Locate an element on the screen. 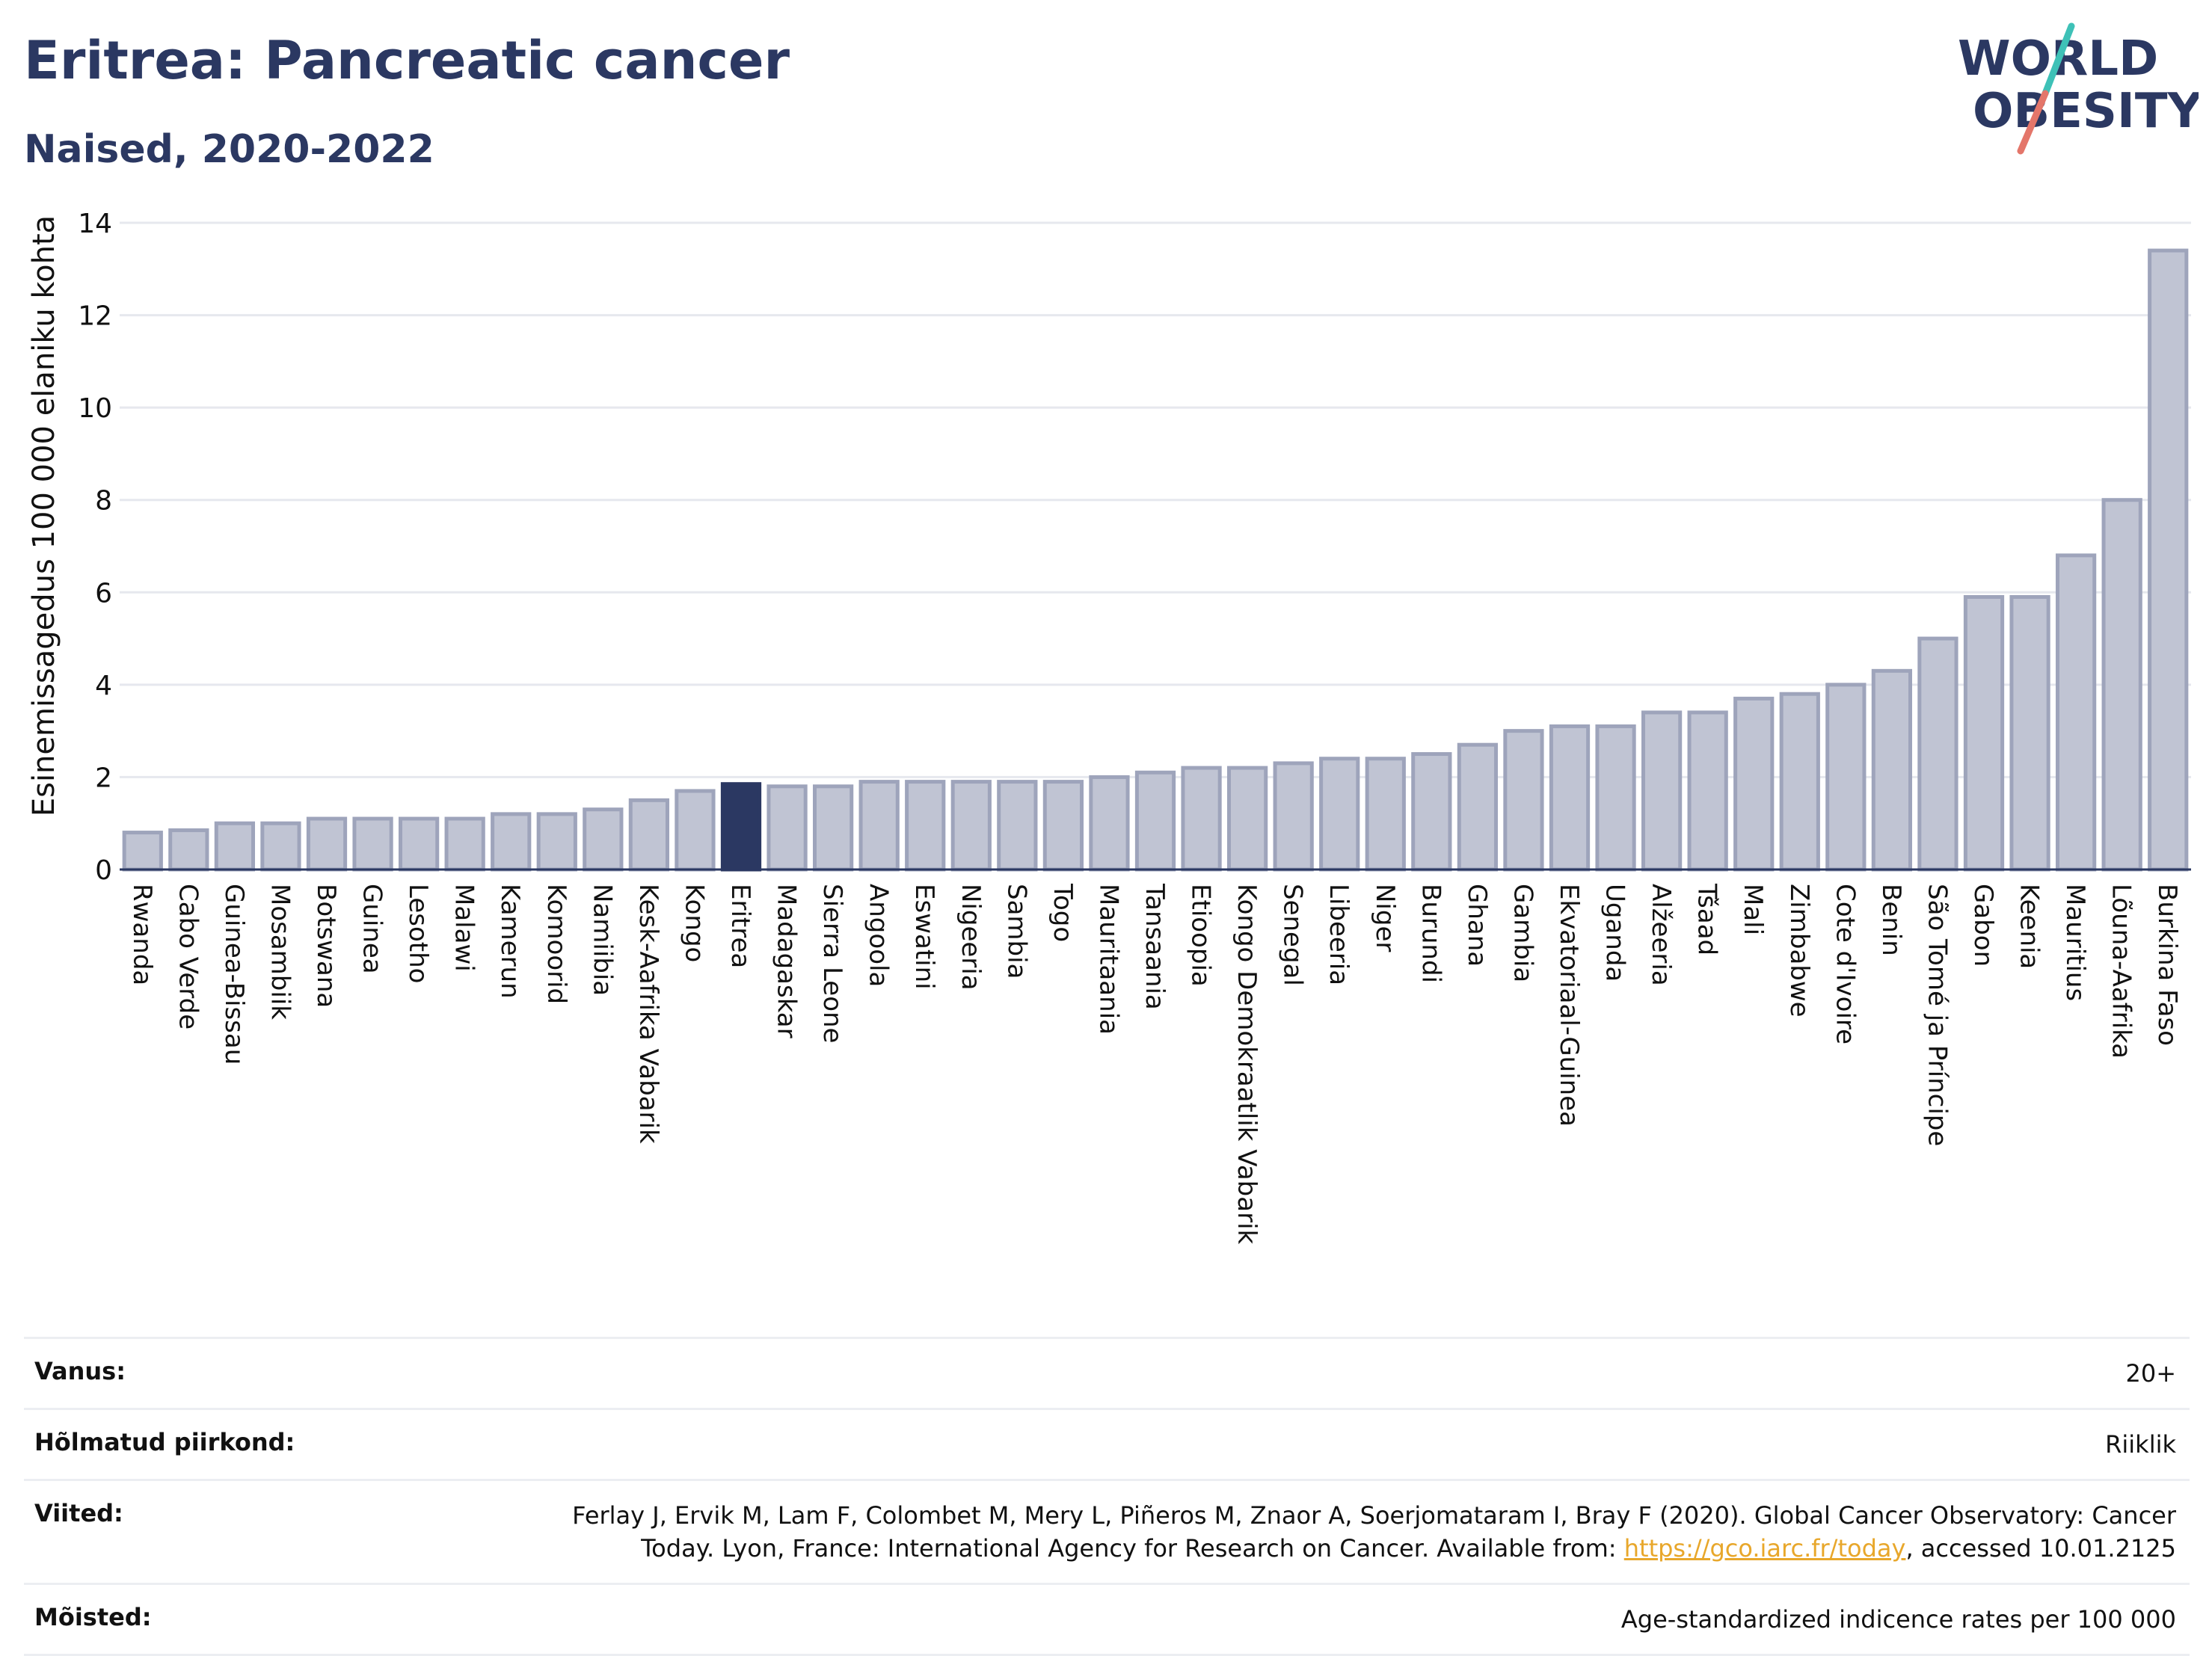 The width and height of the screenshot is (2212, 1656). bar-togo is located at coordinates (1063, 826).